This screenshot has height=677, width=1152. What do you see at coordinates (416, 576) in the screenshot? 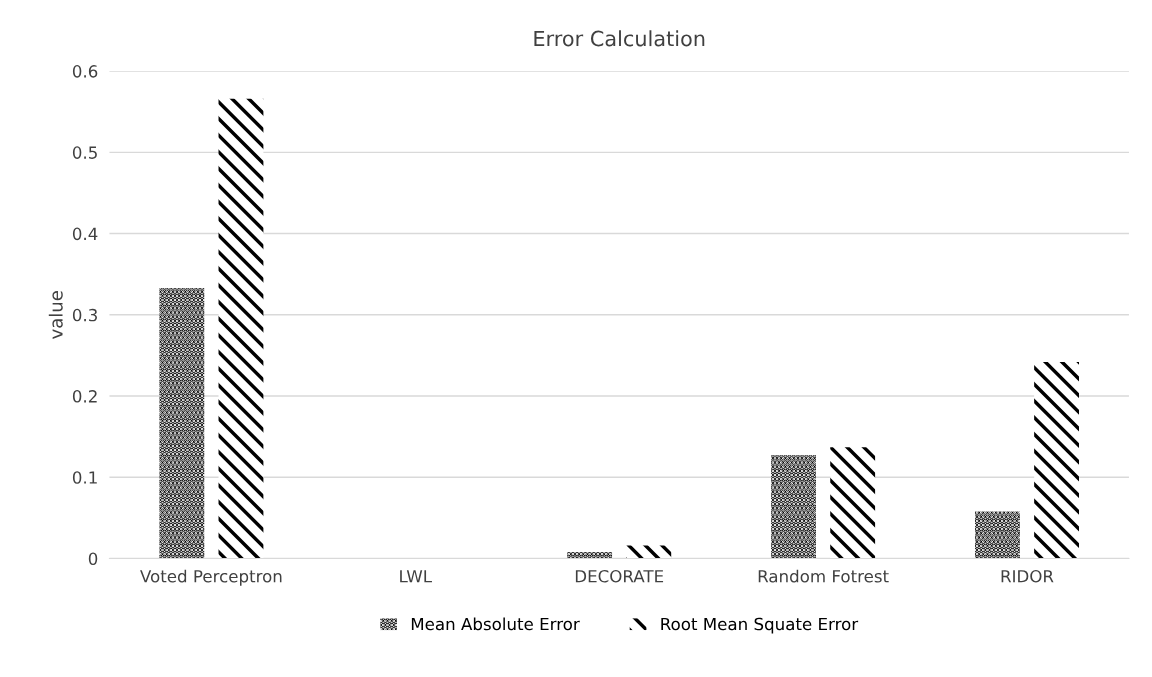
I see `x-tick-label: LWL` at bounding box center [416, 576].